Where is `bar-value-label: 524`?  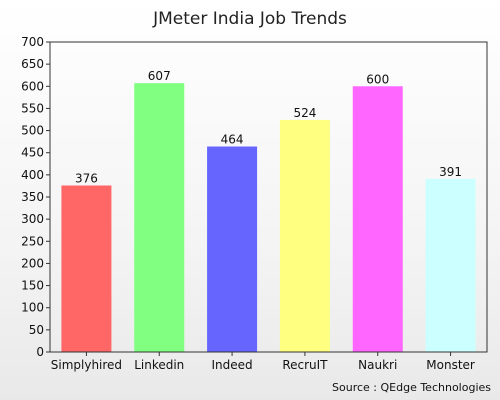
bar-value-label: 524 is located at coordinates (304, 113).